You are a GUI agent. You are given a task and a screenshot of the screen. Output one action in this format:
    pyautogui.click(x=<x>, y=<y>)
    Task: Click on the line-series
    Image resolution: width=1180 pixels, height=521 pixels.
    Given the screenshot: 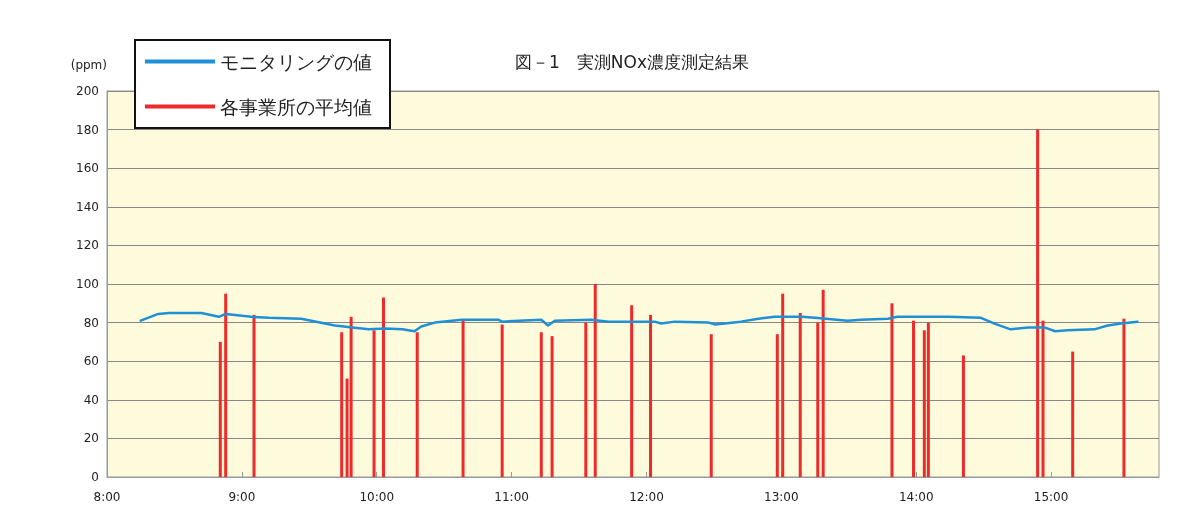 What is the action you would take?
    pyautogui.click(x=639, y=322)
    